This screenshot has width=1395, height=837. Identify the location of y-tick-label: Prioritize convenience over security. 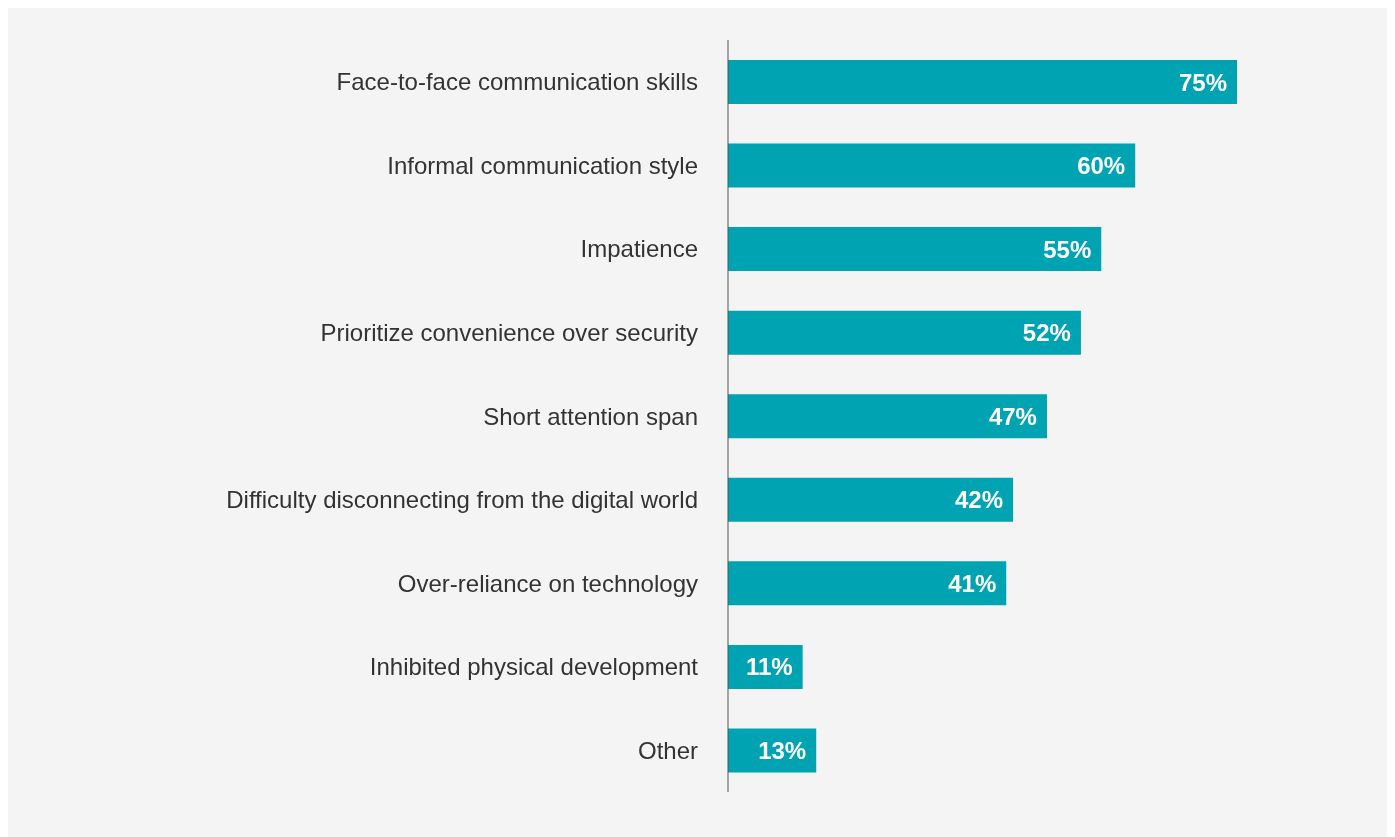
(509, 332).